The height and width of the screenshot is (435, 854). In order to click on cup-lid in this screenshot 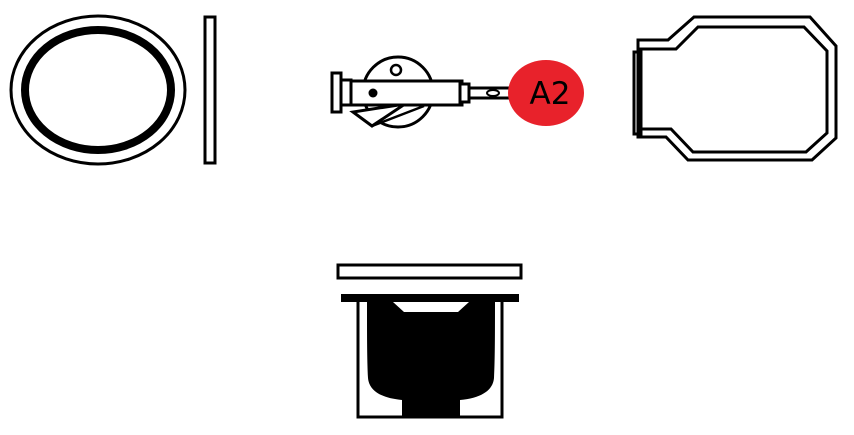, I will do `click(429, 271)`.